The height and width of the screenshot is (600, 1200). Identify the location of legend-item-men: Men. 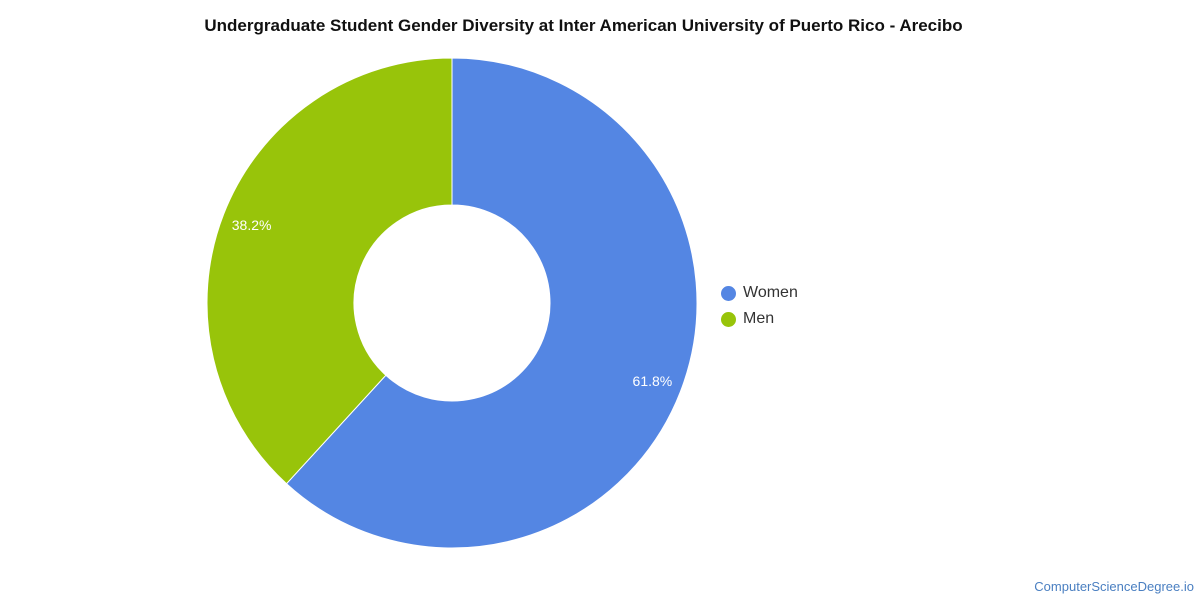
(759, 319).